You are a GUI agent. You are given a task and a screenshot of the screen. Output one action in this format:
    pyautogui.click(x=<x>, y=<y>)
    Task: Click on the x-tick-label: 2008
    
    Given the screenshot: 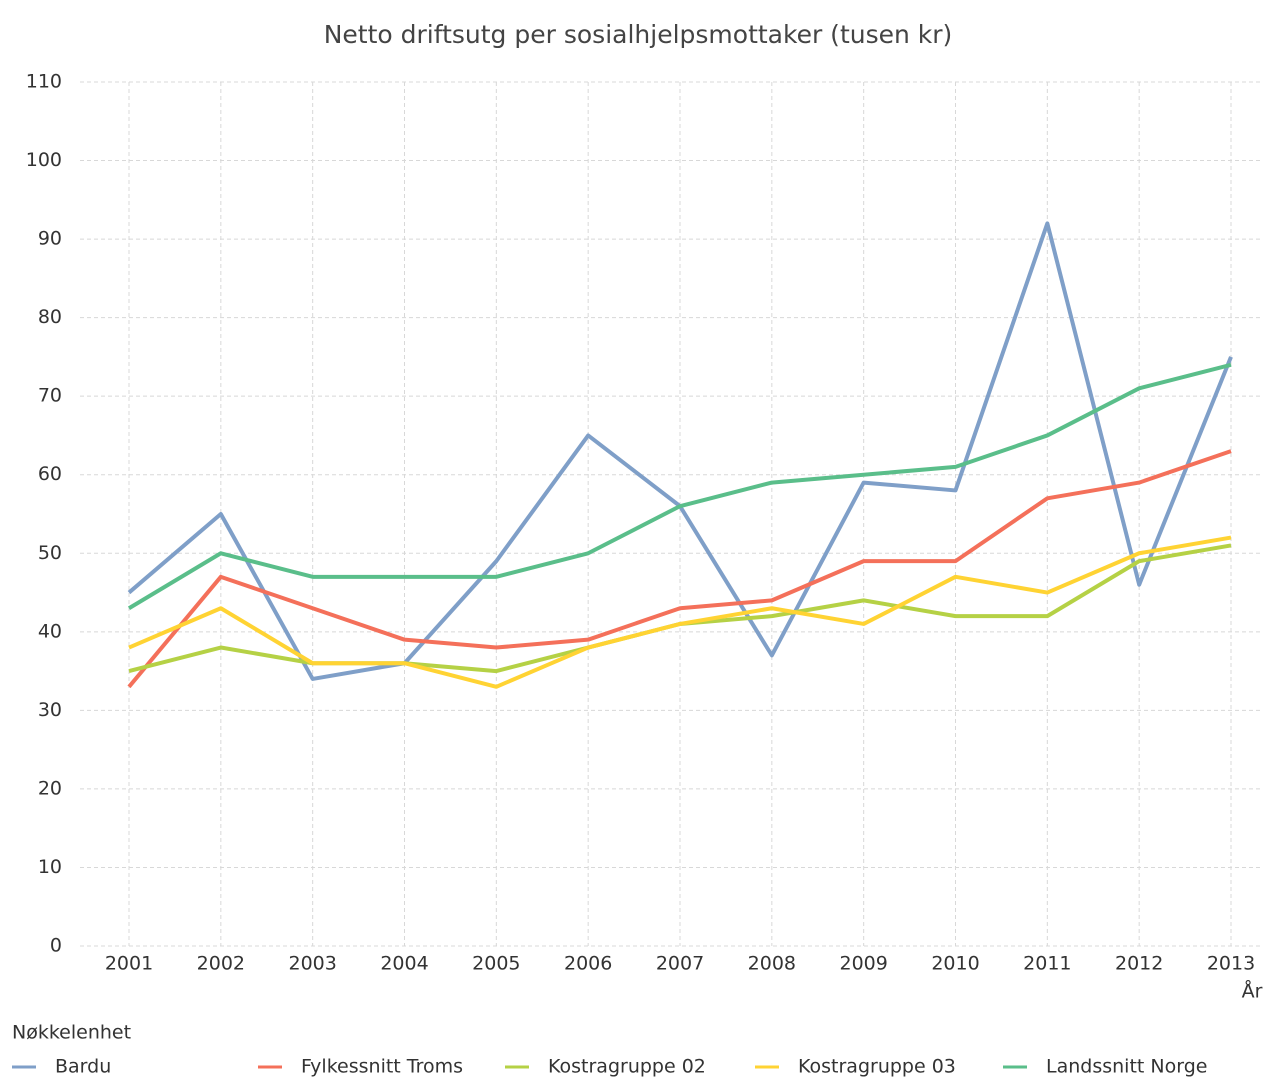 What is the action you would take?
    pyautogui.click(x=772, y=964)
    